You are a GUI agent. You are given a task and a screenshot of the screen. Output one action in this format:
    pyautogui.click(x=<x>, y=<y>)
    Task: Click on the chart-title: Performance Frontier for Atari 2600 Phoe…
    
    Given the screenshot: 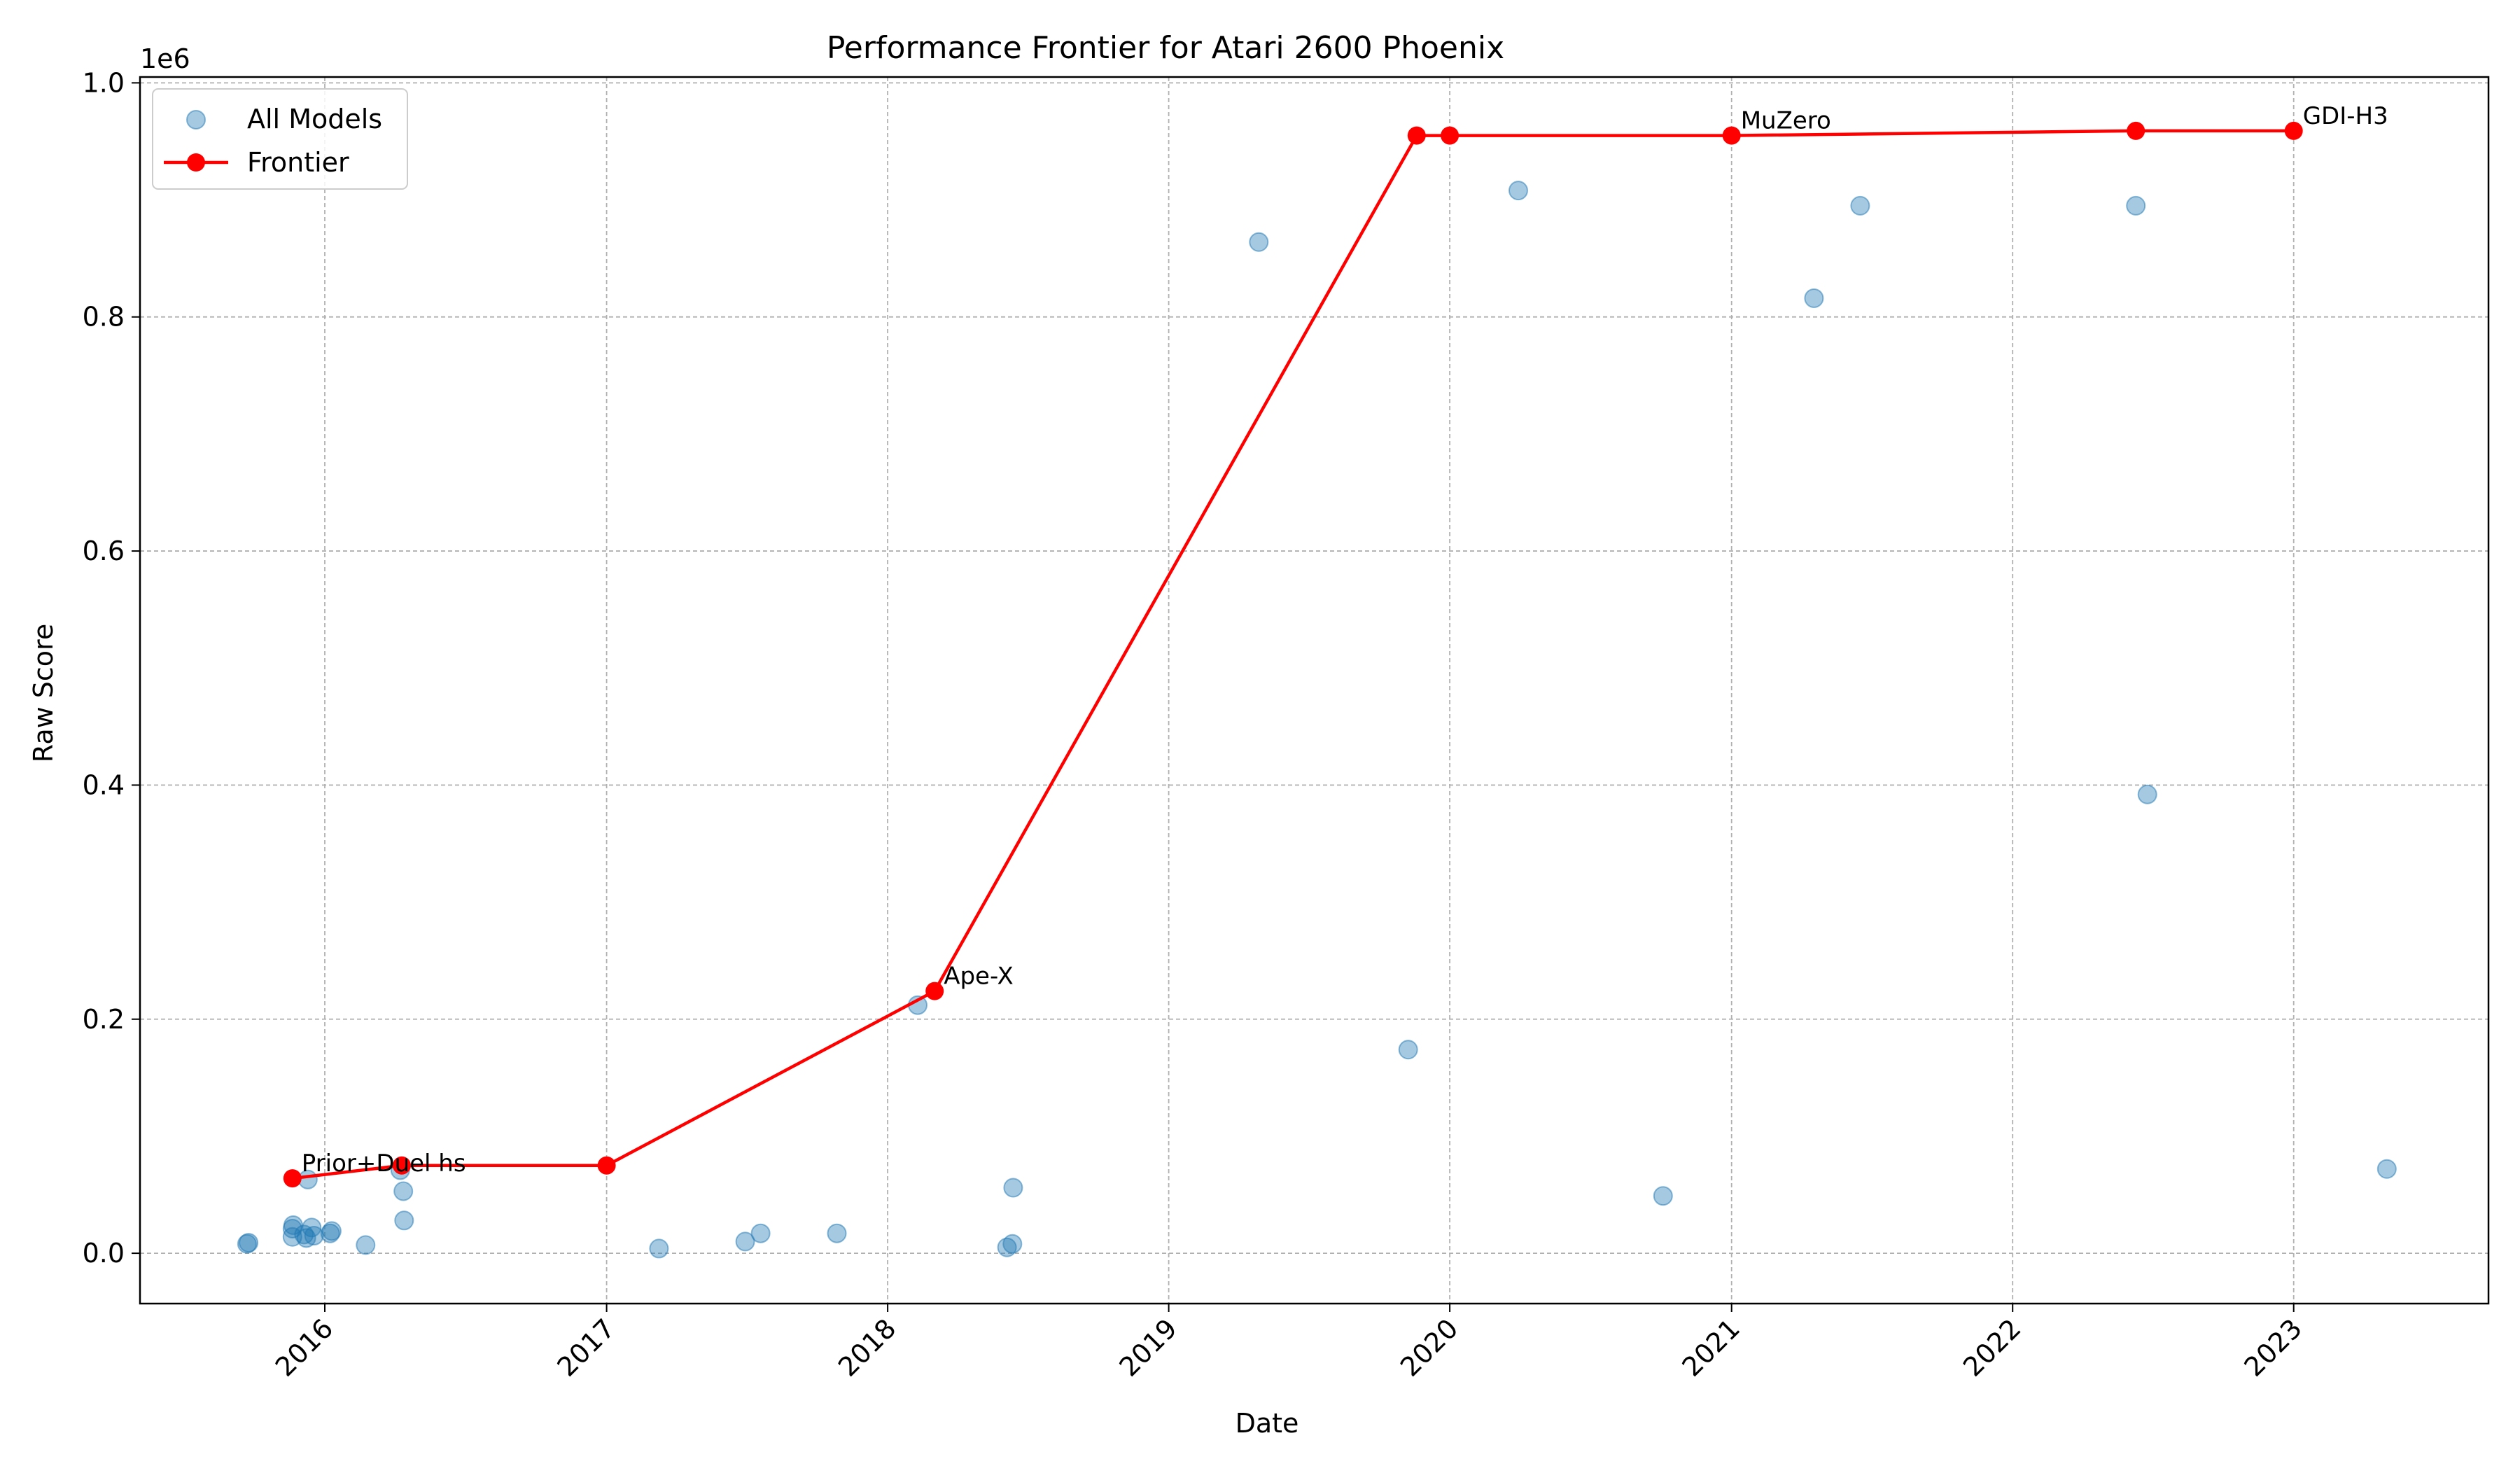 What is the action you would take?
    pyautogui.click(x=1165, y=48)
    